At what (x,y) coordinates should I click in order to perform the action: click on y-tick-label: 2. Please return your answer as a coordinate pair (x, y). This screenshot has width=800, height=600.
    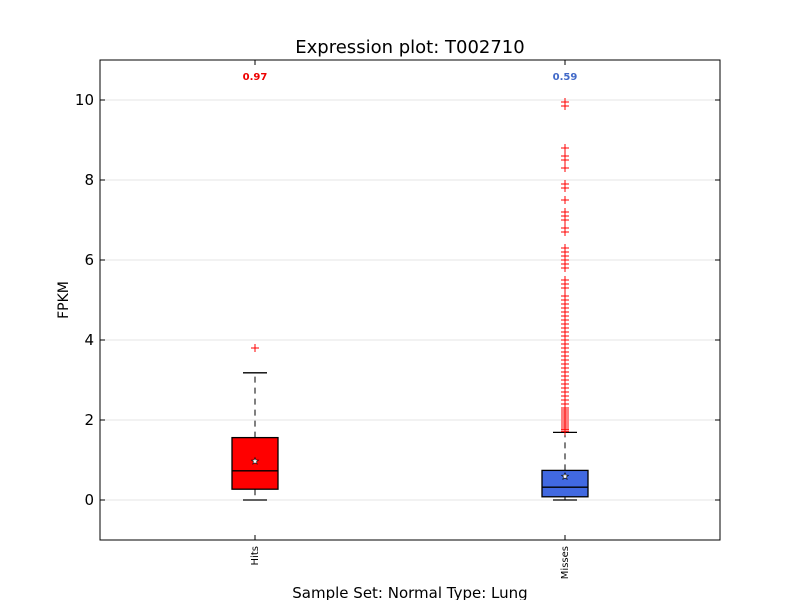
    Looking at the image, I should click on (89, 420).